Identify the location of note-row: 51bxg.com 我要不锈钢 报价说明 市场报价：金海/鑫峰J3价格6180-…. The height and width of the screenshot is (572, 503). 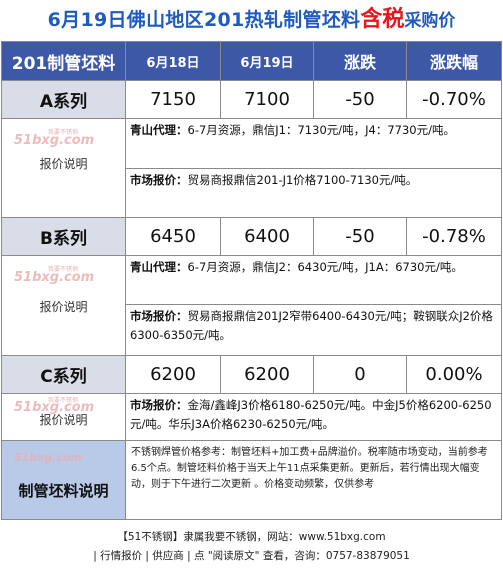
(251, 417).